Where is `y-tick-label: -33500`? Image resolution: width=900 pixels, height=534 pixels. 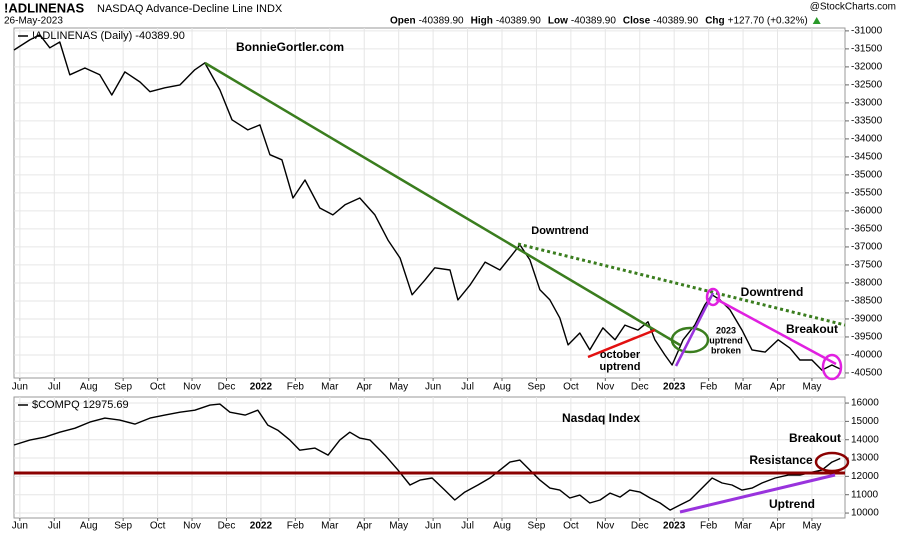
y-tick-label: -33500 is located at coordinates (867, 121).